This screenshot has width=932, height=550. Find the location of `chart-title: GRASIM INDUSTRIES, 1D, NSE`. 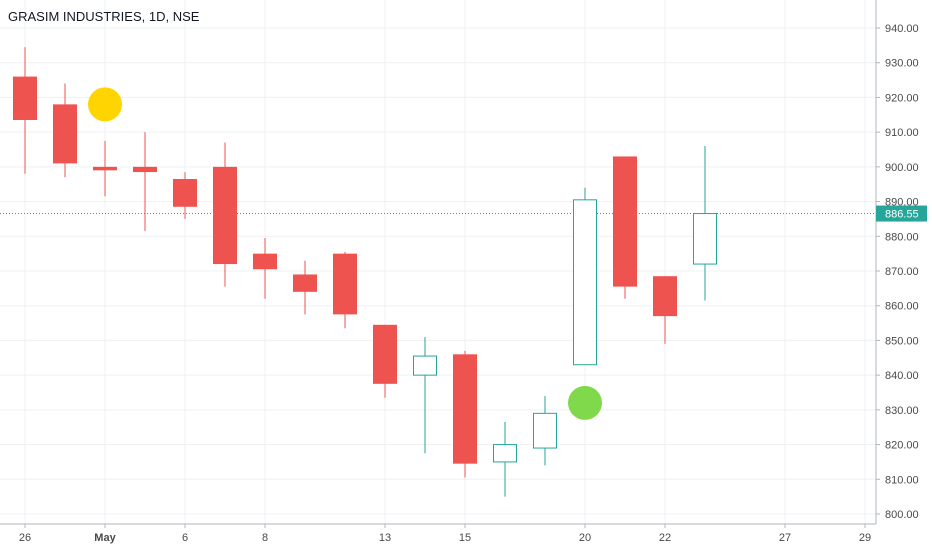

chart-title: GRASIM INDUSTRIES, 1D, NSE is located at coordinates (104, 16).